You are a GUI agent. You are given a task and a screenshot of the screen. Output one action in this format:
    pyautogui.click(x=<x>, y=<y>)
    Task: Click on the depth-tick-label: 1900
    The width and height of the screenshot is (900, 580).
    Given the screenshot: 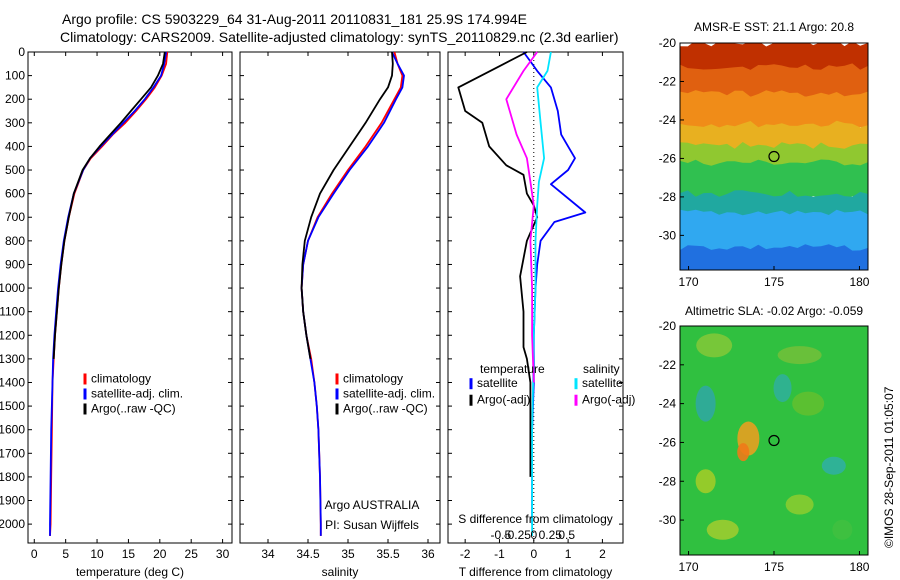 What is the action you would take?
    pyautogui.click(x=12, y=501)
    